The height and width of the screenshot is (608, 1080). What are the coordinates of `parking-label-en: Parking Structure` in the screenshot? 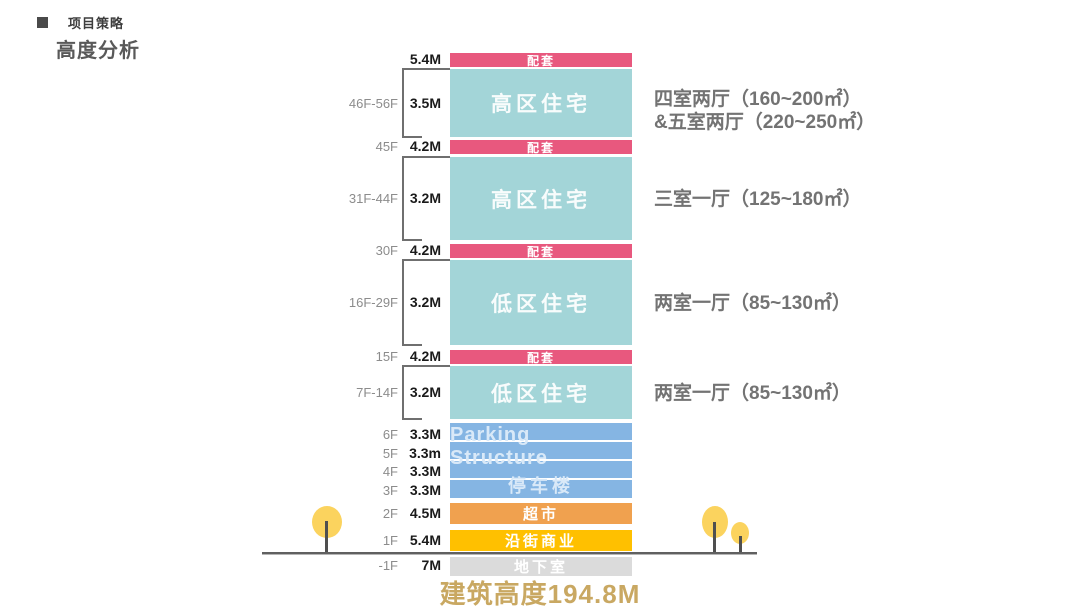 It's located at (499, 446).